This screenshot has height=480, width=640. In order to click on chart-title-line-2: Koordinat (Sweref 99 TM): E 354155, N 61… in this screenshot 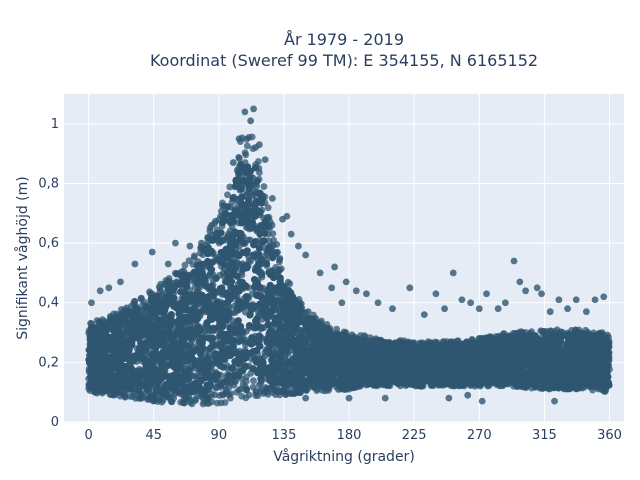, I will do `click(344, 60)`.